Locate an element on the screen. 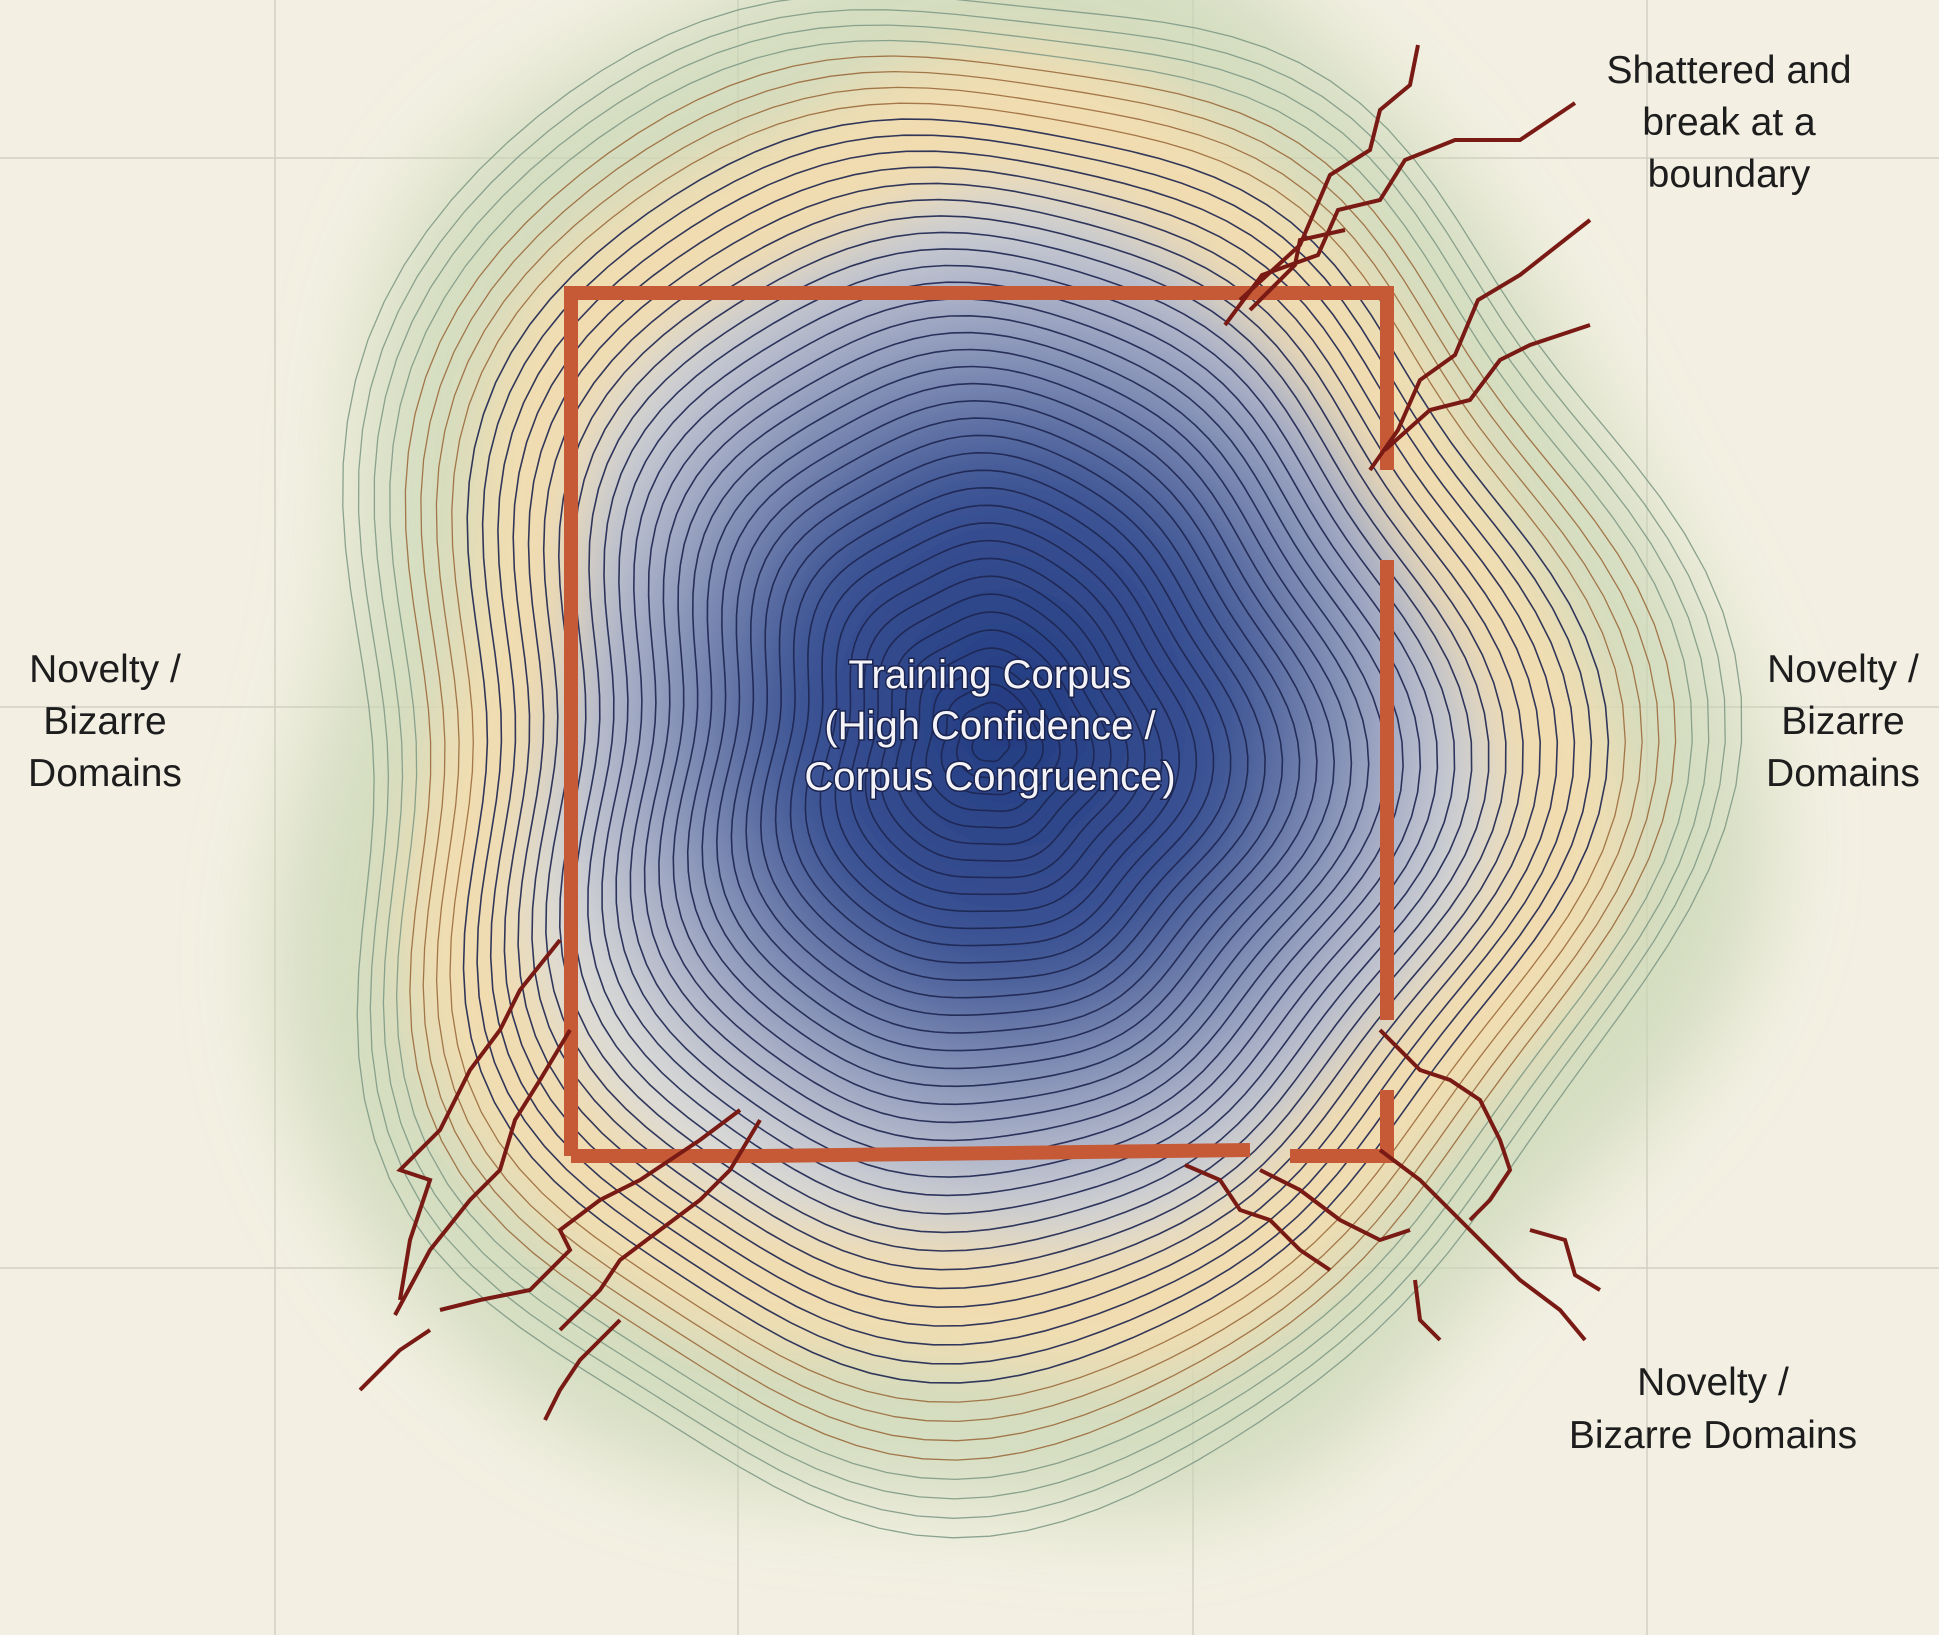  label-line: Bizarre Domains is located at coordinates (1713, 1435).